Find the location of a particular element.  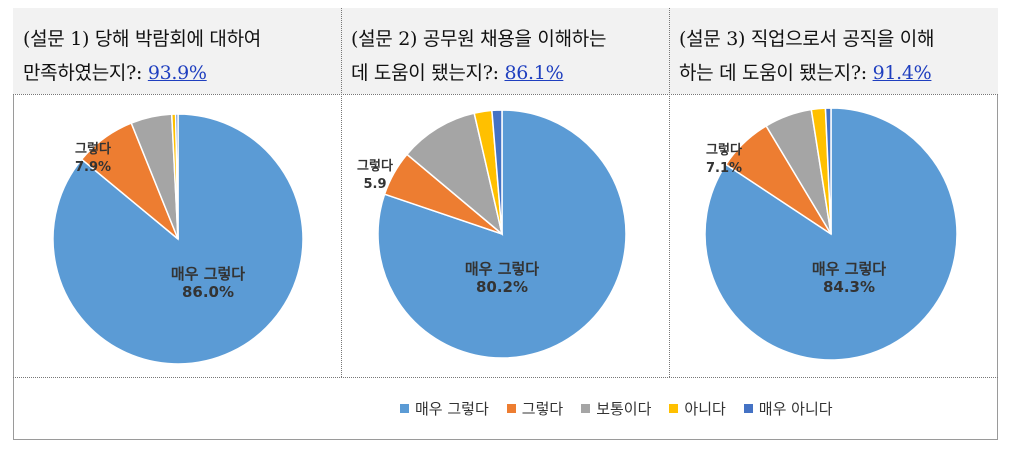

legend-item-very-yes: 매우 그렇다 is located at coordinates (444, 408).